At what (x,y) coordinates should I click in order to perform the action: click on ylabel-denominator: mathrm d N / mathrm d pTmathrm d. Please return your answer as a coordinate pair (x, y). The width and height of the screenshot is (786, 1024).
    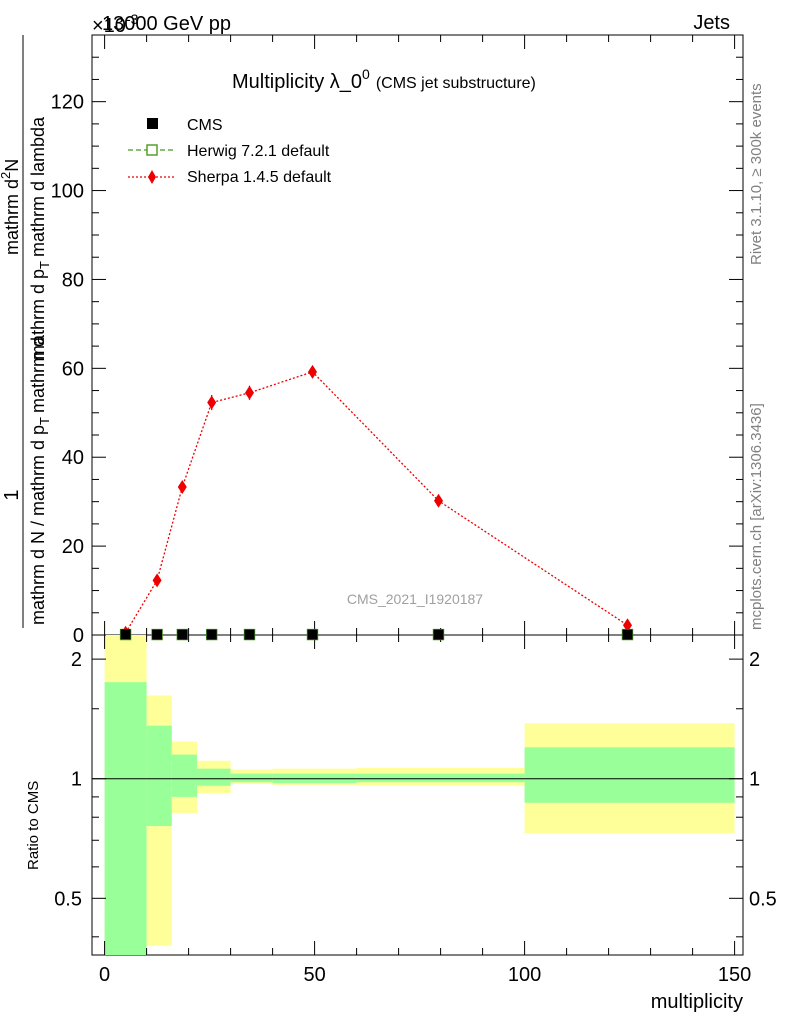
    Looking at the image, I should click on (40, 481).